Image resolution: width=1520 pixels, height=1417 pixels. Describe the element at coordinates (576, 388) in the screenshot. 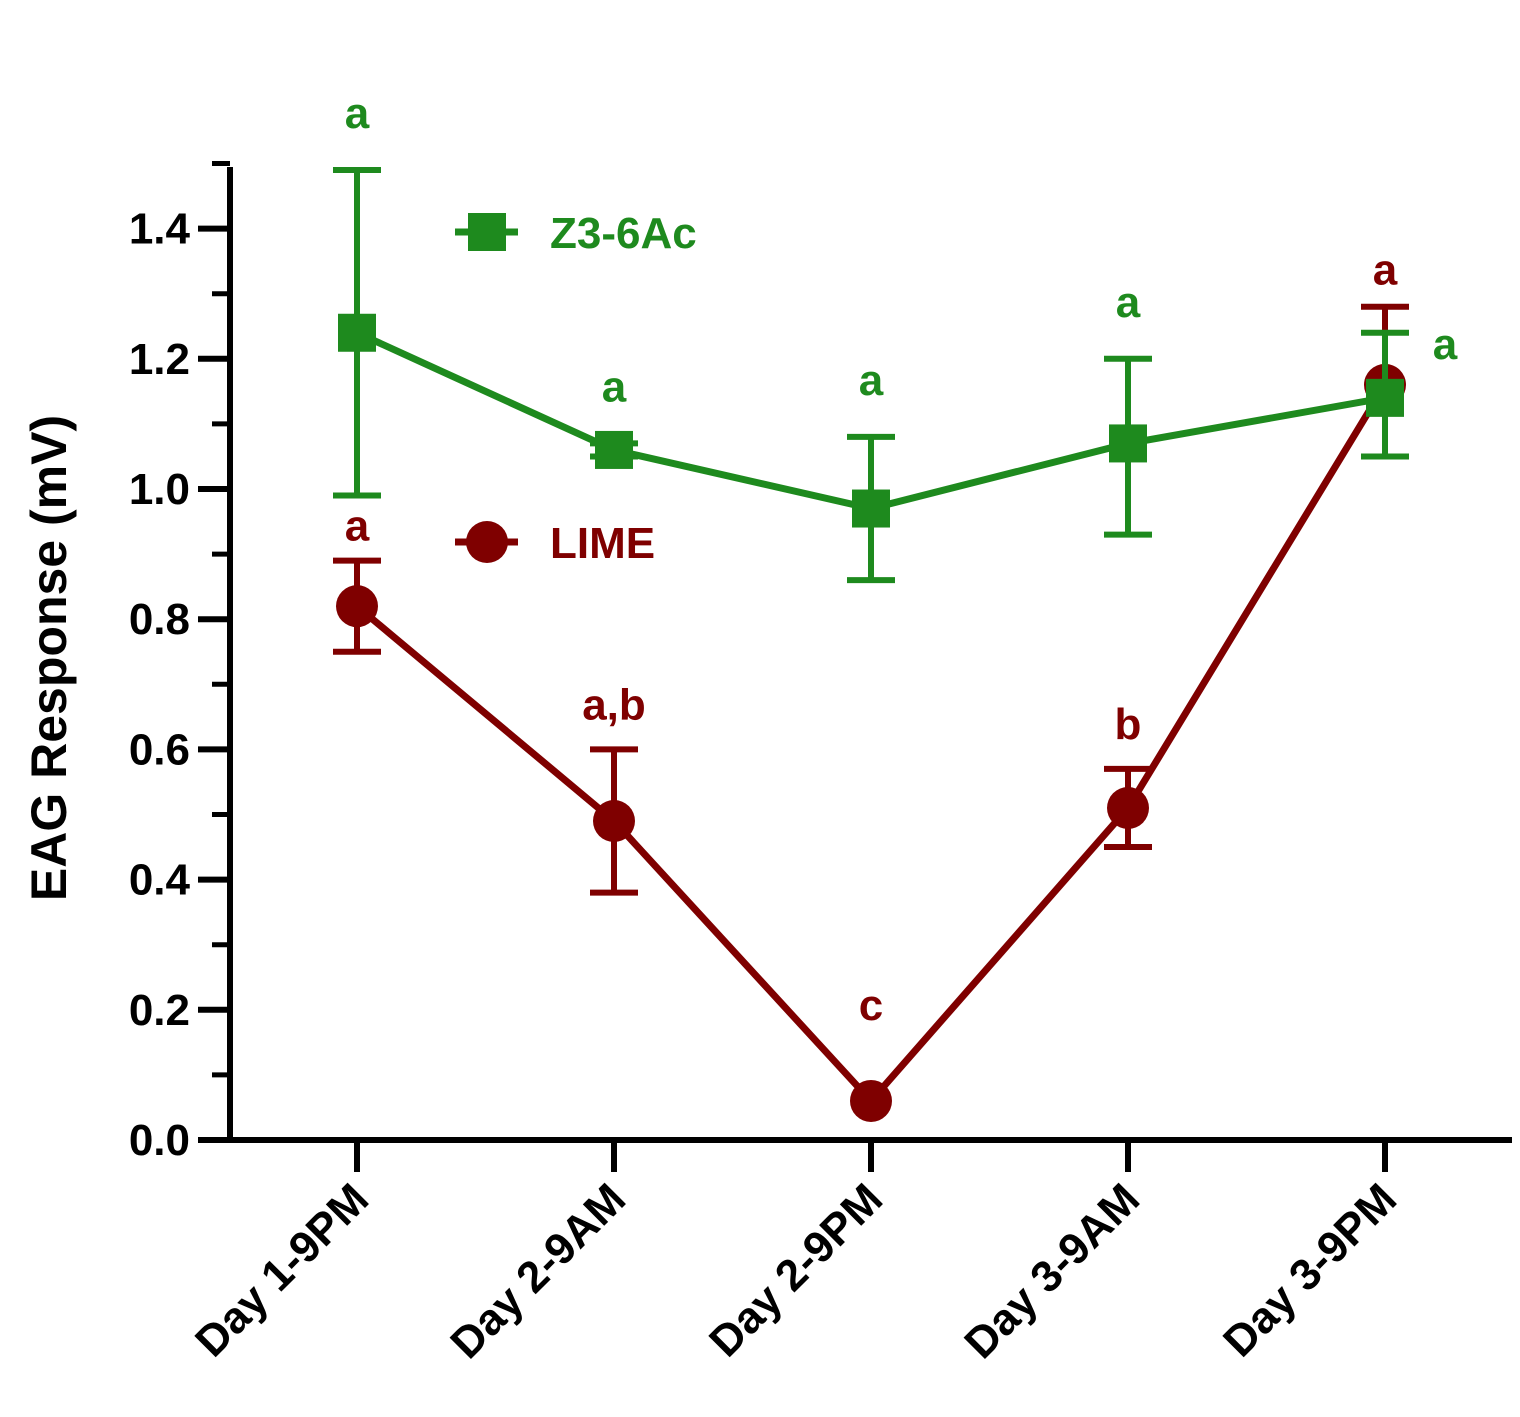

I see `legend: Z3-6Ac LIME` at that location.